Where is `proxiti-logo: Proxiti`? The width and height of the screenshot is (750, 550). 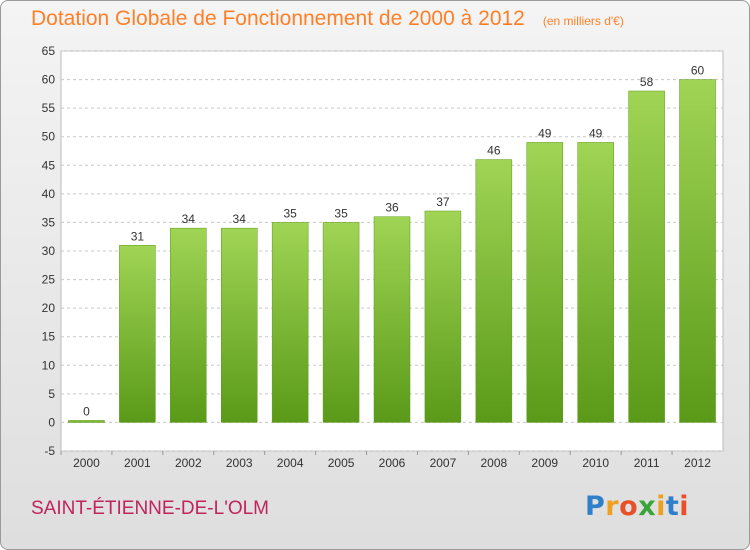
proxiti-logo: Proxiti is located at coordinates (637, 506).